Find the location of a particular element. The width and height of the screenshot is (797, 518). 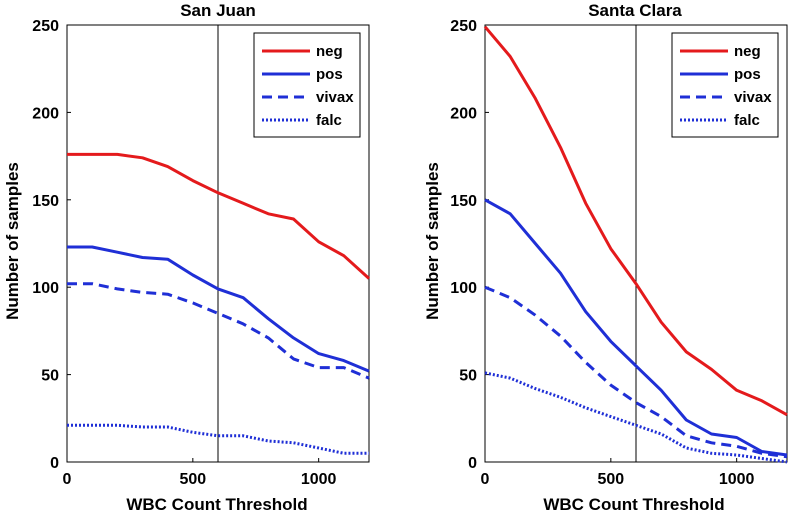

series-line-neg is located at coordinates (219, 216).